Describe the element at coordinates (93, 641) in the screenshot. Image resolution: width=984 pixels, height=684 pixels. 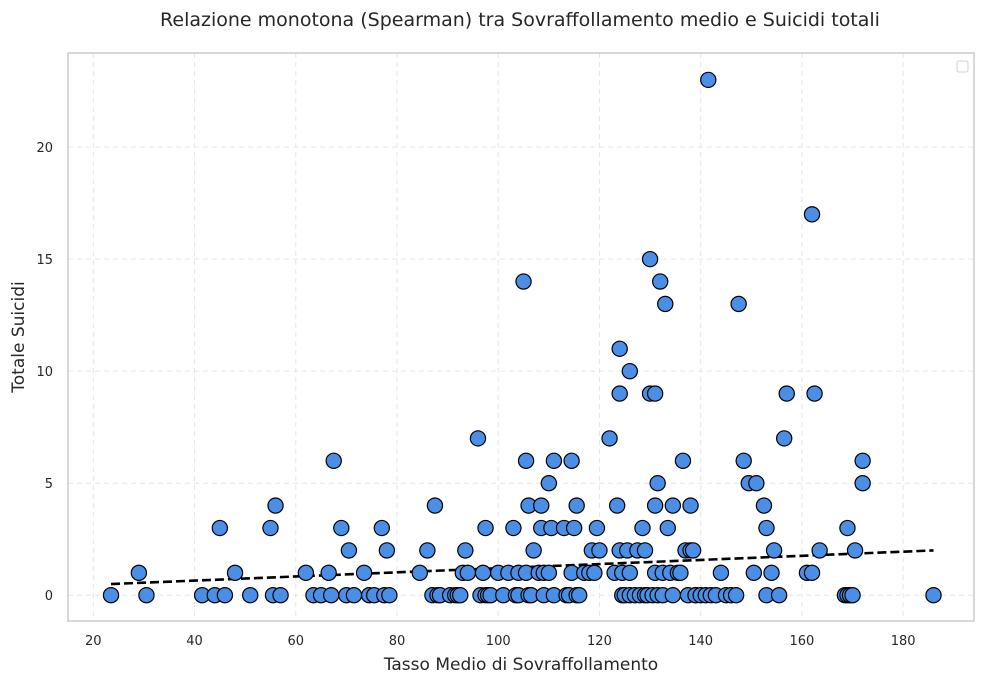
I see `x-tick-label: 20` at that location.